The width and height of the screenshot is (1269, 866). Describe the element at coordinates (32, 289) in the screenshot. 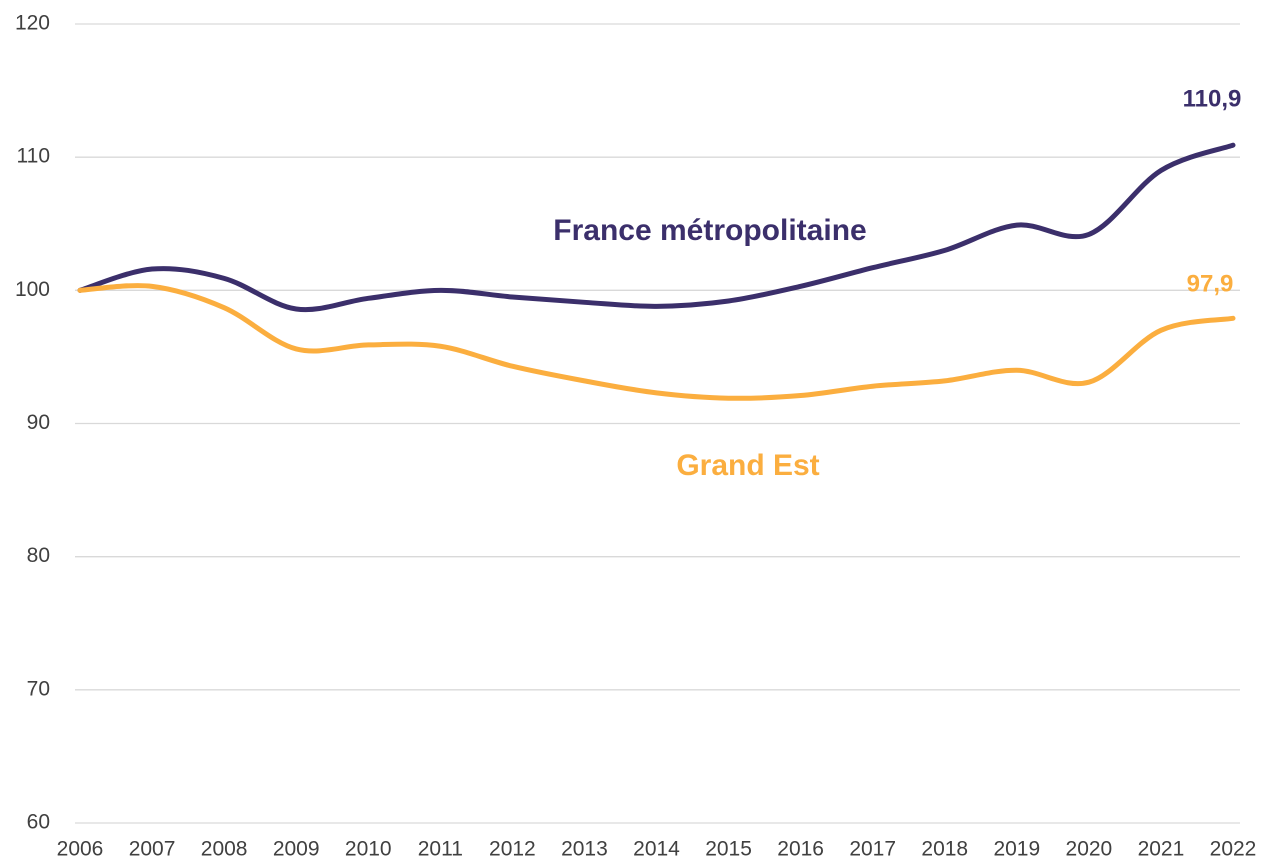

I see `y-tick-label: 100` at that location.